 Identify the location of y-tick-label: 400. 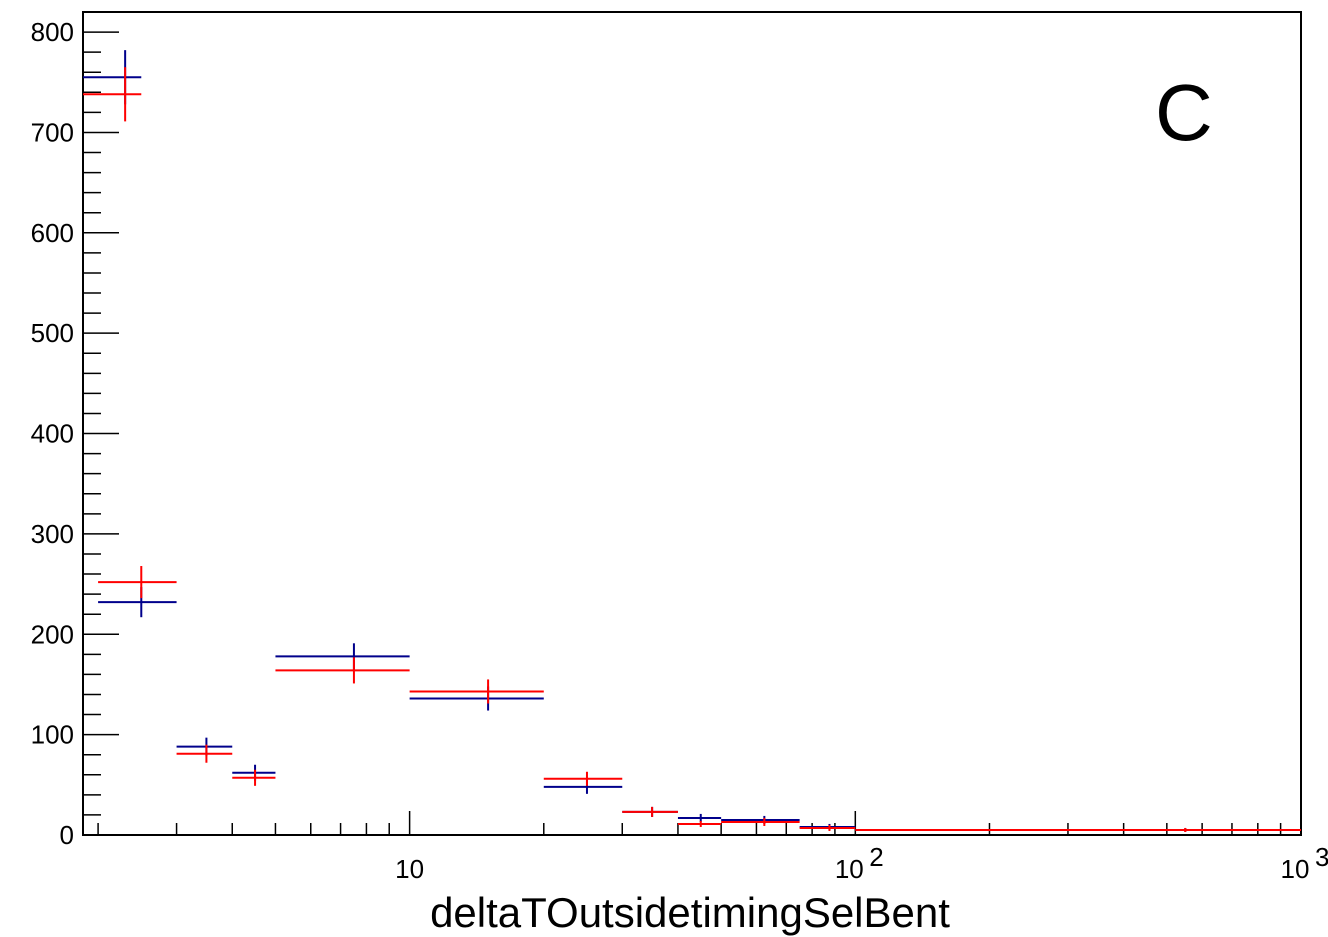
(52, 434).